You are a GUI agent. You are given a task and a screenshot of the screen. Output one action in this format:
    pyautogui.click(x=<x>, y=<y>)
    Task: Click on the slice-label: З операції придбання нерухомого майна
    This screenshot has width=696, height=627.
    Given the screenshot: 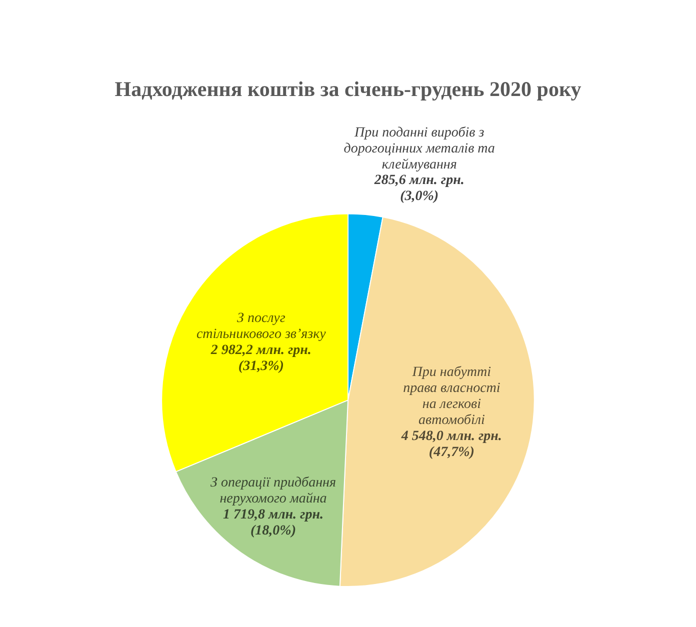 What is the action you would take?
    pyautogui.click(x=273, y=491)
    